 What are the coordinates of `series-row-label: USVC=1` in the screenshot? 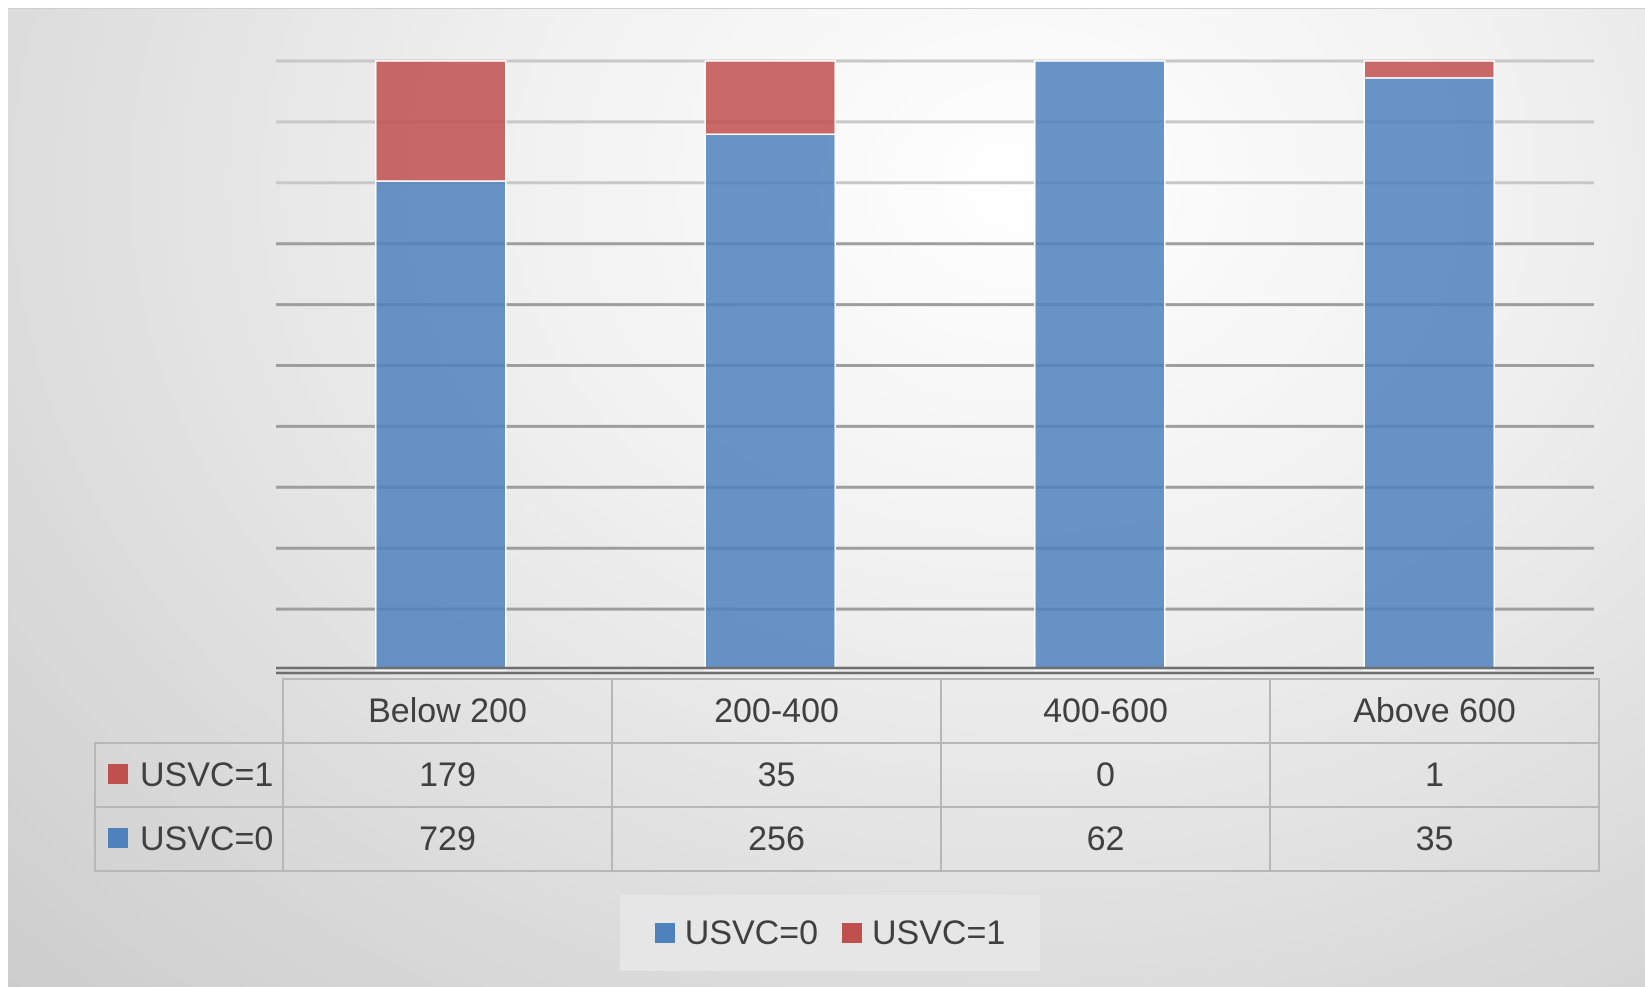 It's located at (189, 775).